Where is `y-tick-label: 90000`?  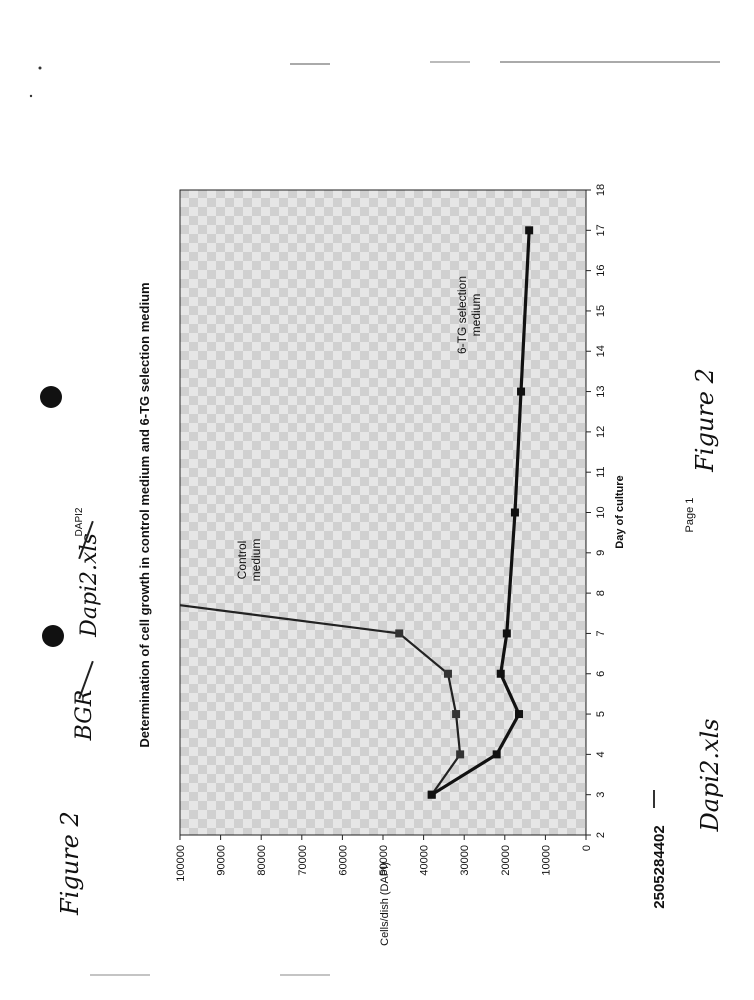 y-tick-label: 90000 is located at coordinates (222, 860).